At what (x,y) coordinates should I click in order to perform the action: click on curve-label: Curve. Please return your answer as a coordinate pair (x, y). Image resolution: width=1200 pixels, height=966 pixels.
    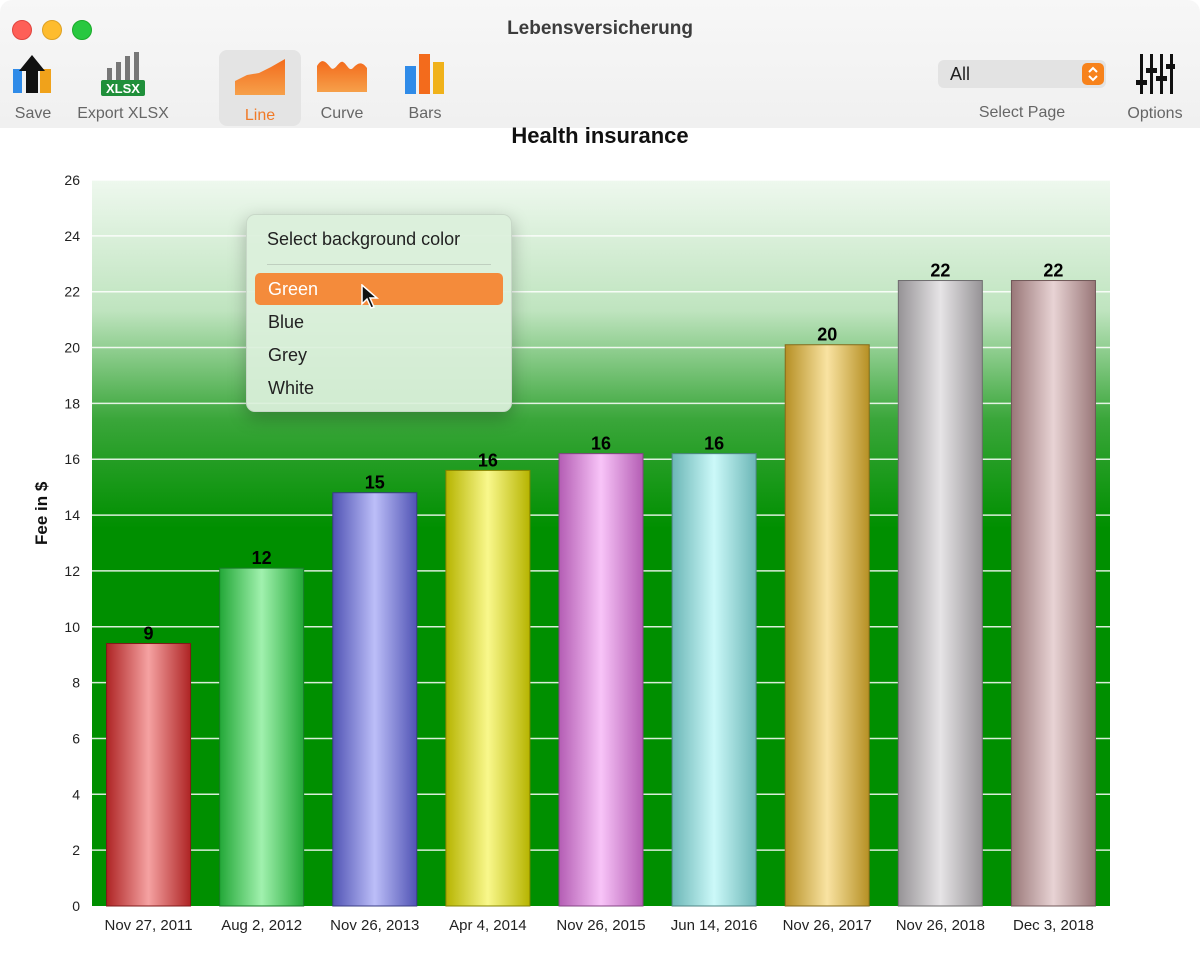
    Looking at the image, I should click on (342, 113).